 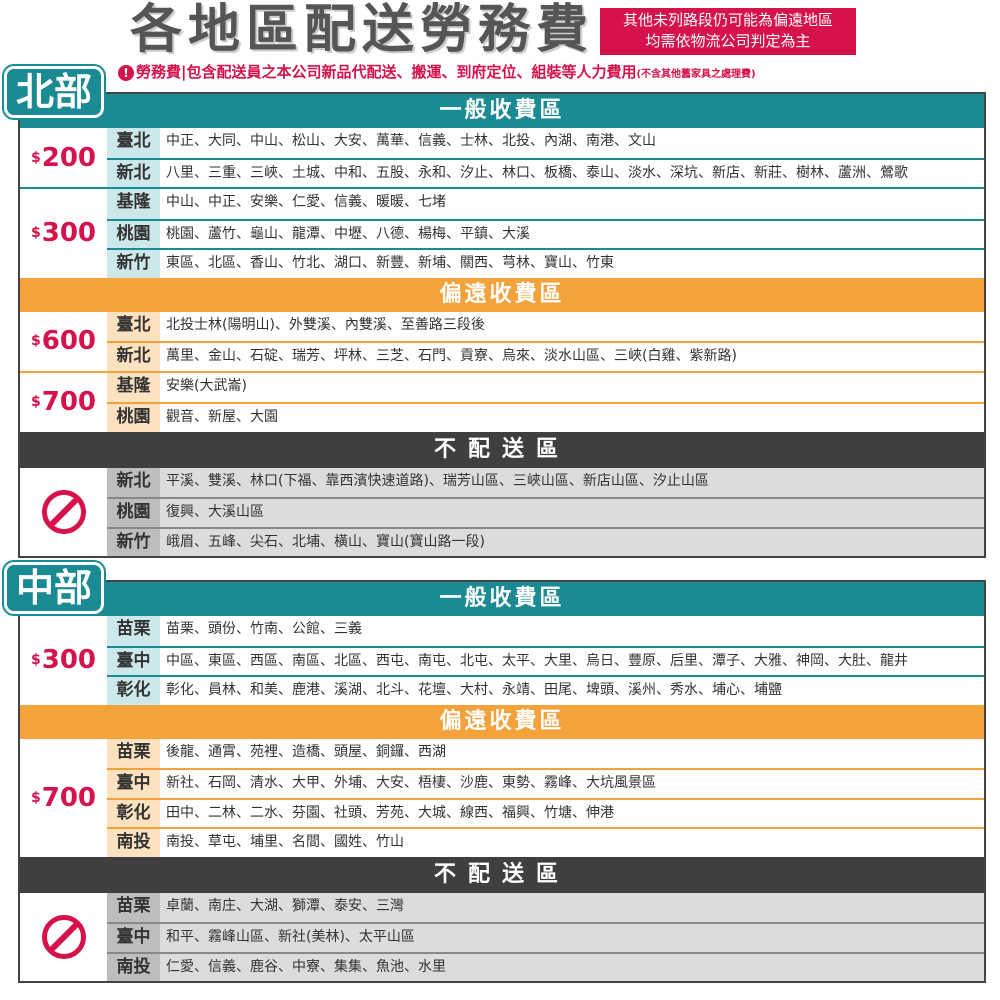 What do you see at coordinates (69, 341) in the screenshot?
I see `price-value: 600` at bounding box center [69, 341].